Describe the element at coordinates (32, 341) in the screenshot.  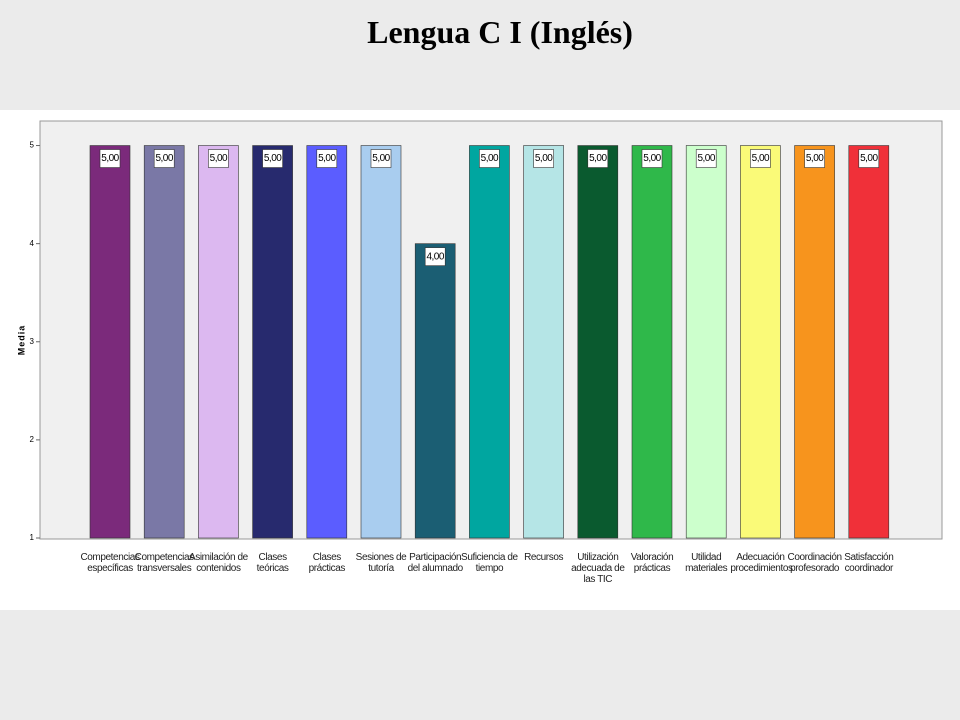
I see `y-tick-label: 3` at that location.